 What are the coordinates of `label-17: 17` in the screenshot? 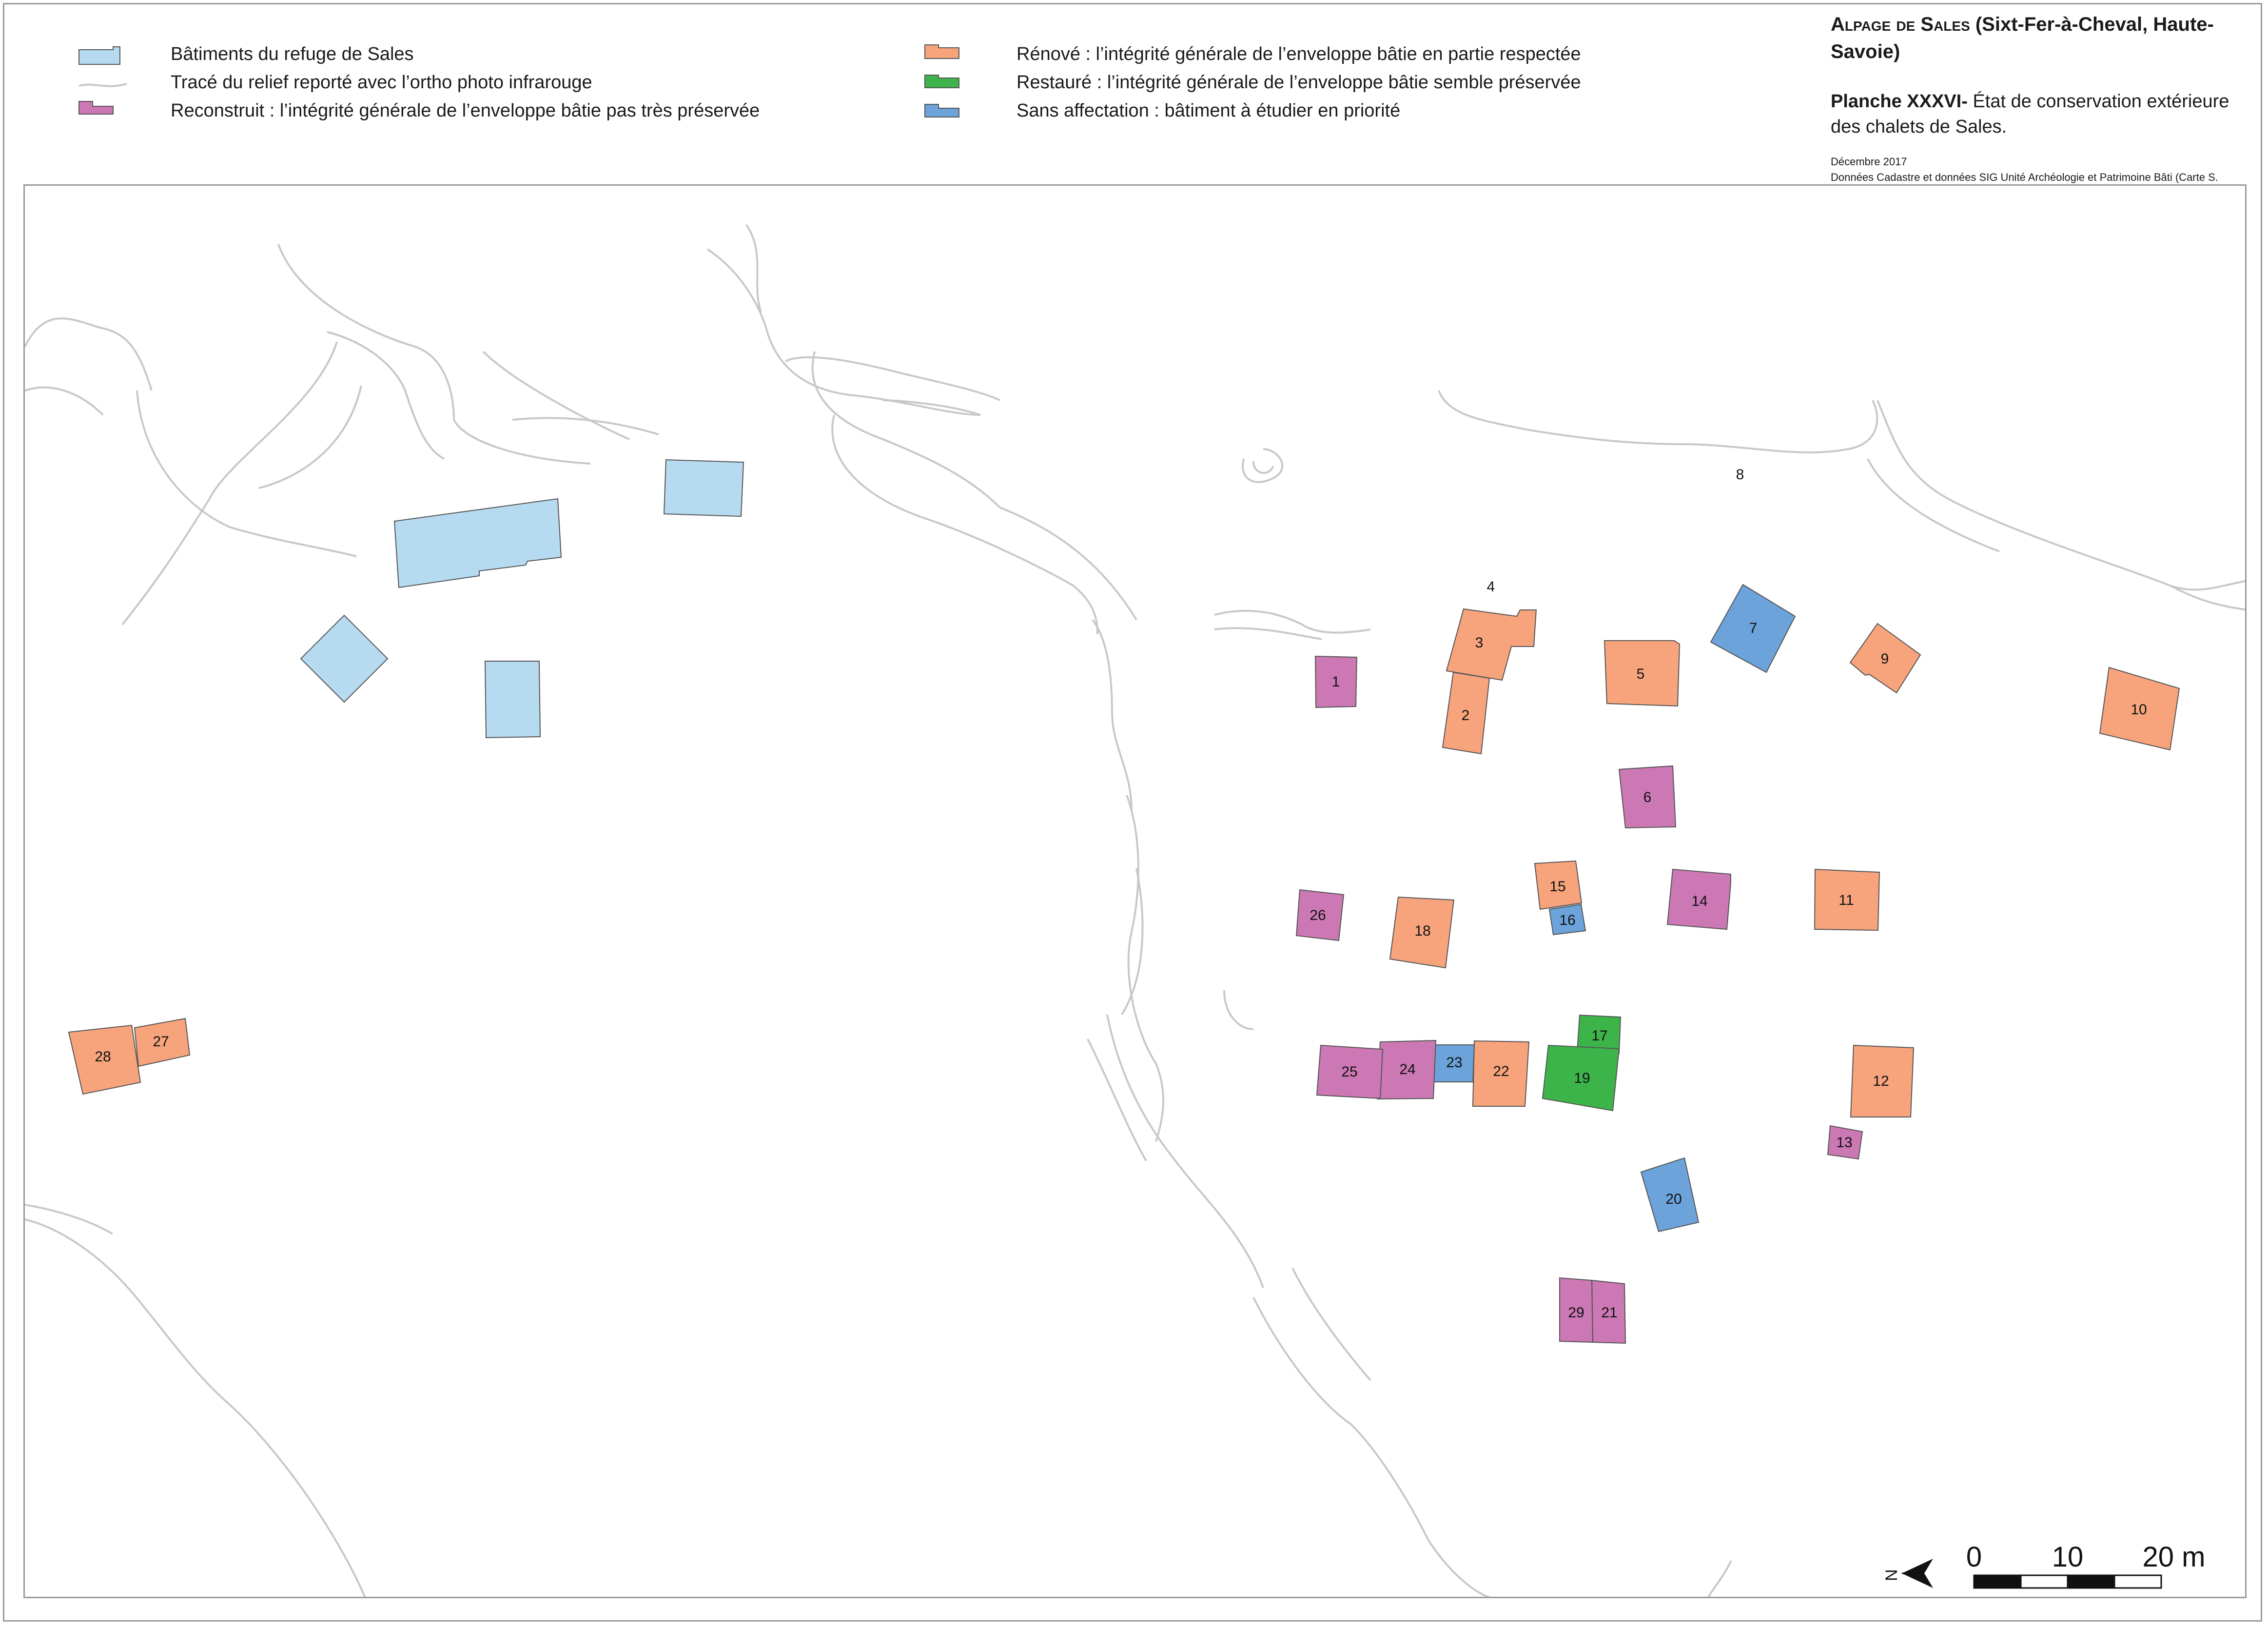 It's located at (1599, 1036).